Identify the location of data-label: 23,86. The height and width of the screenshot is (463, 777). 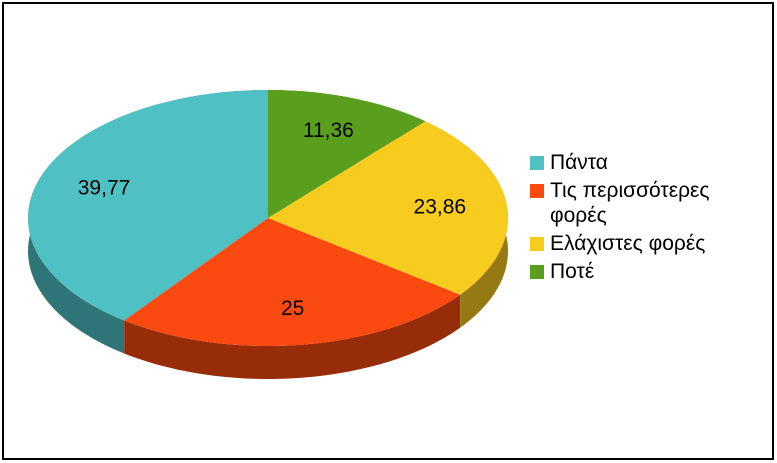
(440, 207).